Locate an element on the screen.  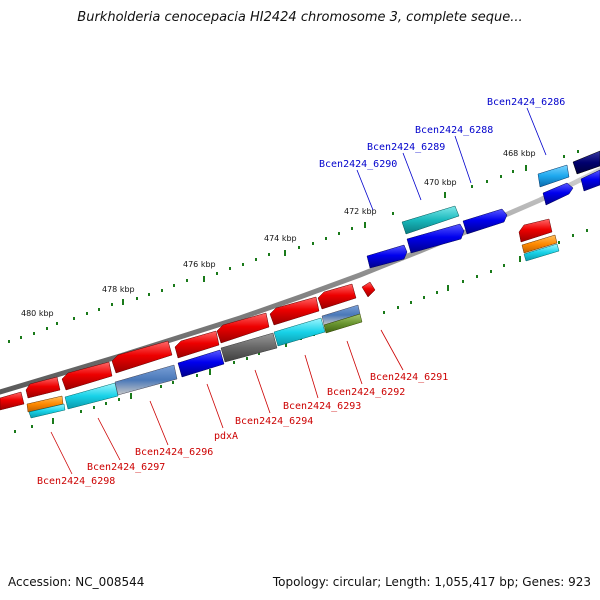
forward-genes is located at coordinates (483, 209).